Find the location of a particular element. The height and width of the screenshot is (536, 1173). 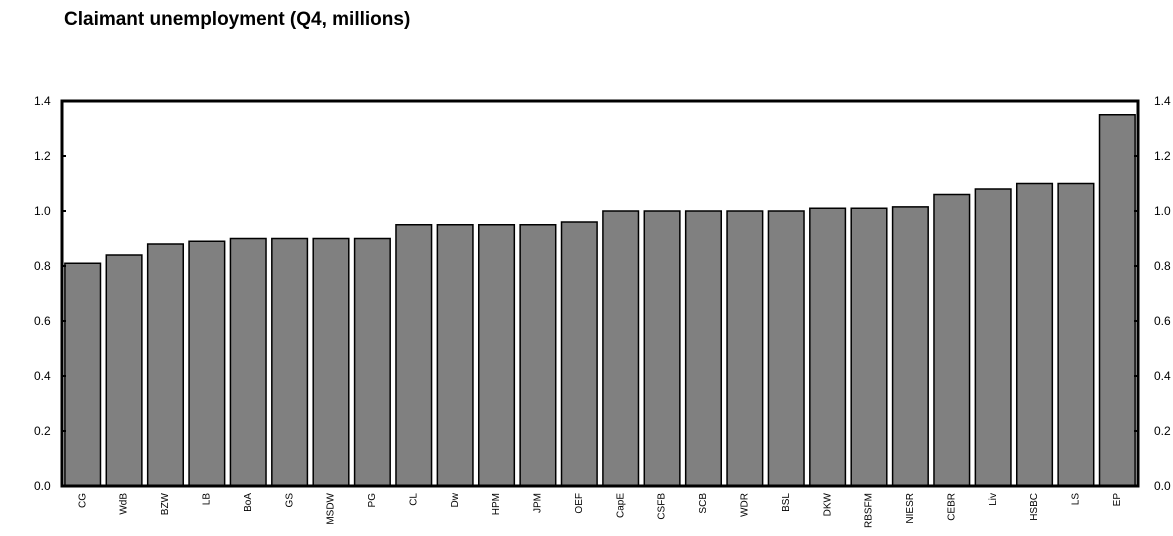

bar-SCB is located at coordinates (703, 348).